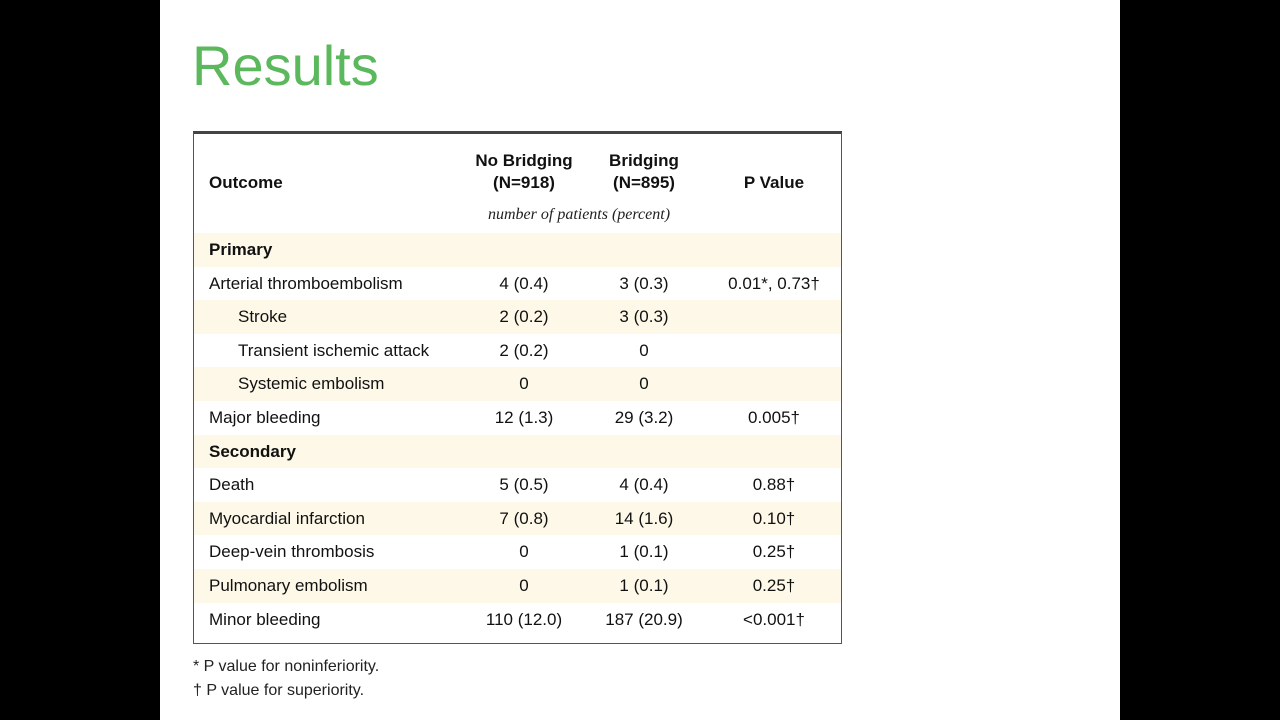 This screenshot has width=1280, height=720. What do you see at coordinates (644, 619) in the screenshot?
I see `cell-bridging: 187 (20.9)` at bounding box center [644, 619].